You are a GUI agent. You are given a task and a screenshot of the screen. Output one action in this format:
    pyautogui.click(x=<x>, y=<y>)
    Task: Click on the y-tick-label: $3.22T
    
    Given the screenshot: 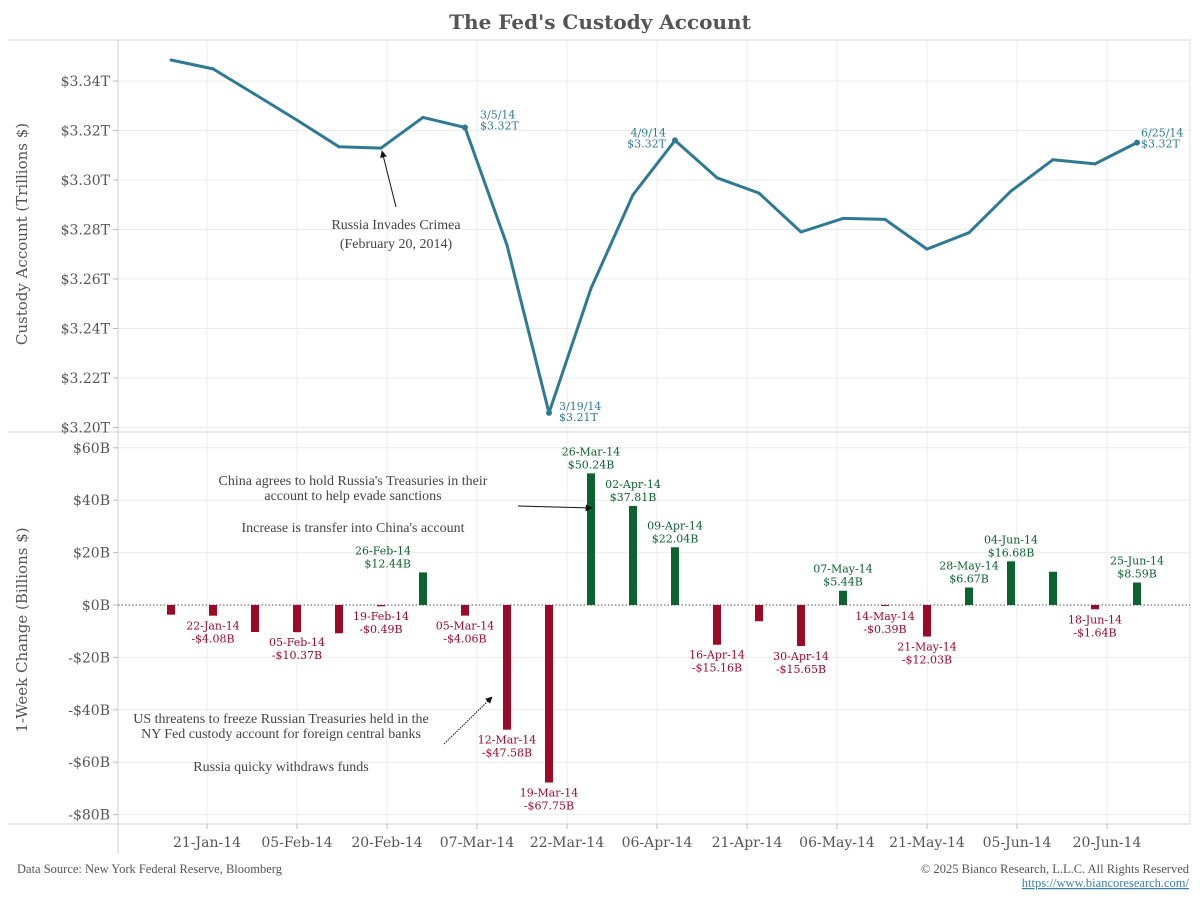 What is the action you would take?
    pyautogui.click(x=86, y=379)
    